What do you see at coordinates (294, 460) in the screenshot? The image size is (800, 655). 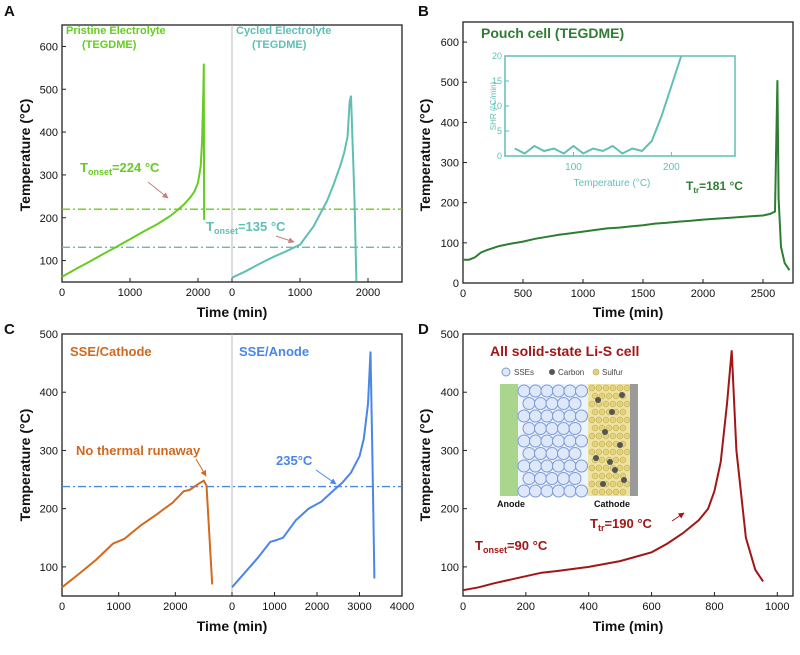 I see `c-235-label: 235°C` at bounding box center [294, 460].